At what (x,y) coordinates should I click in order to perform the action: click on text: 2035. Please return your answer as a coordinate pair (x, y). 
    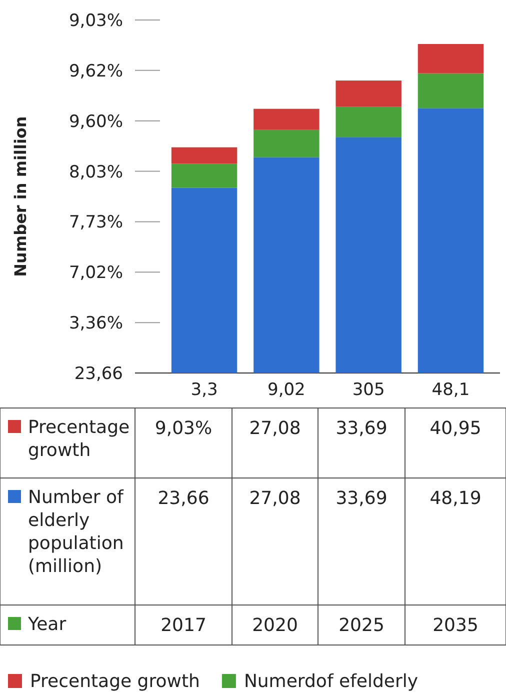
    Looking at the image, I should click on (455, 625).